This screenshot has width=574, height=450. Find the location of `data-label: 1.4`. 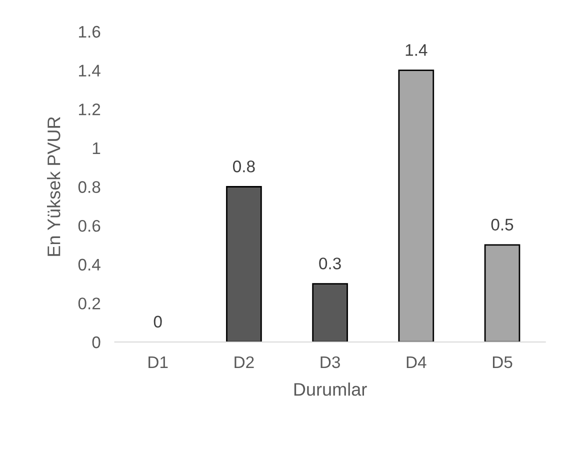

data-label: 1.4 is located at coordinates (417, 50).